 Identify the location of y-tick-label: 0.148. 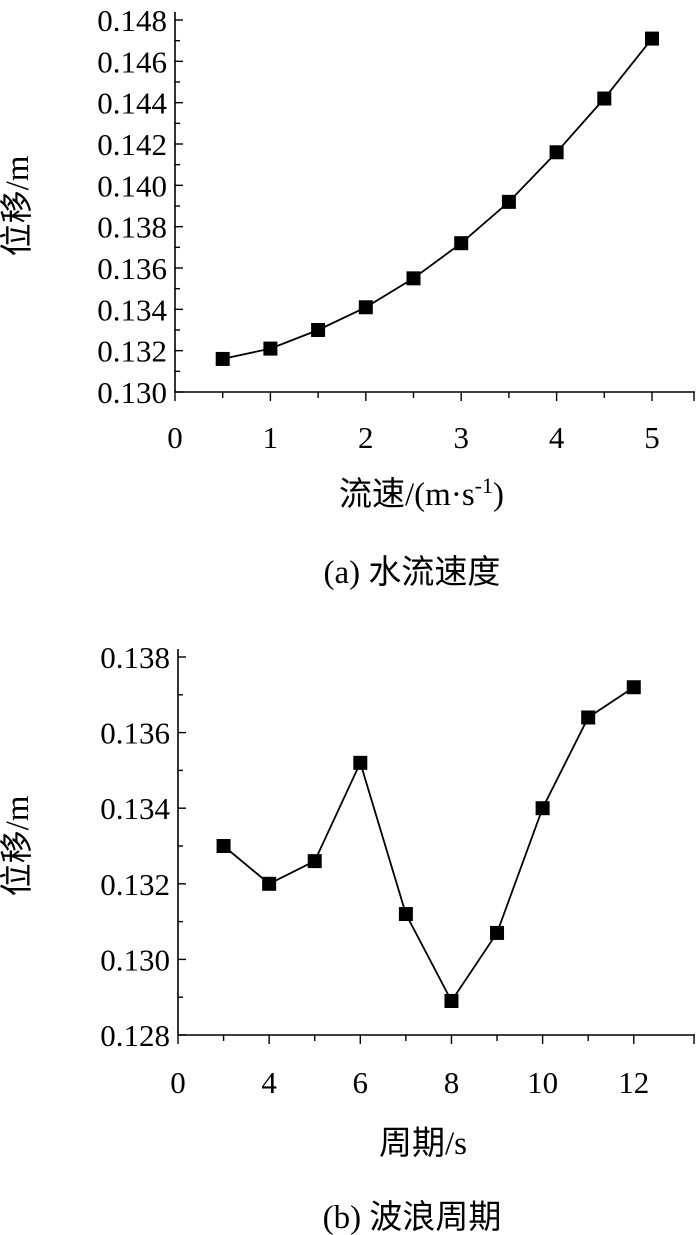
(132, 20).